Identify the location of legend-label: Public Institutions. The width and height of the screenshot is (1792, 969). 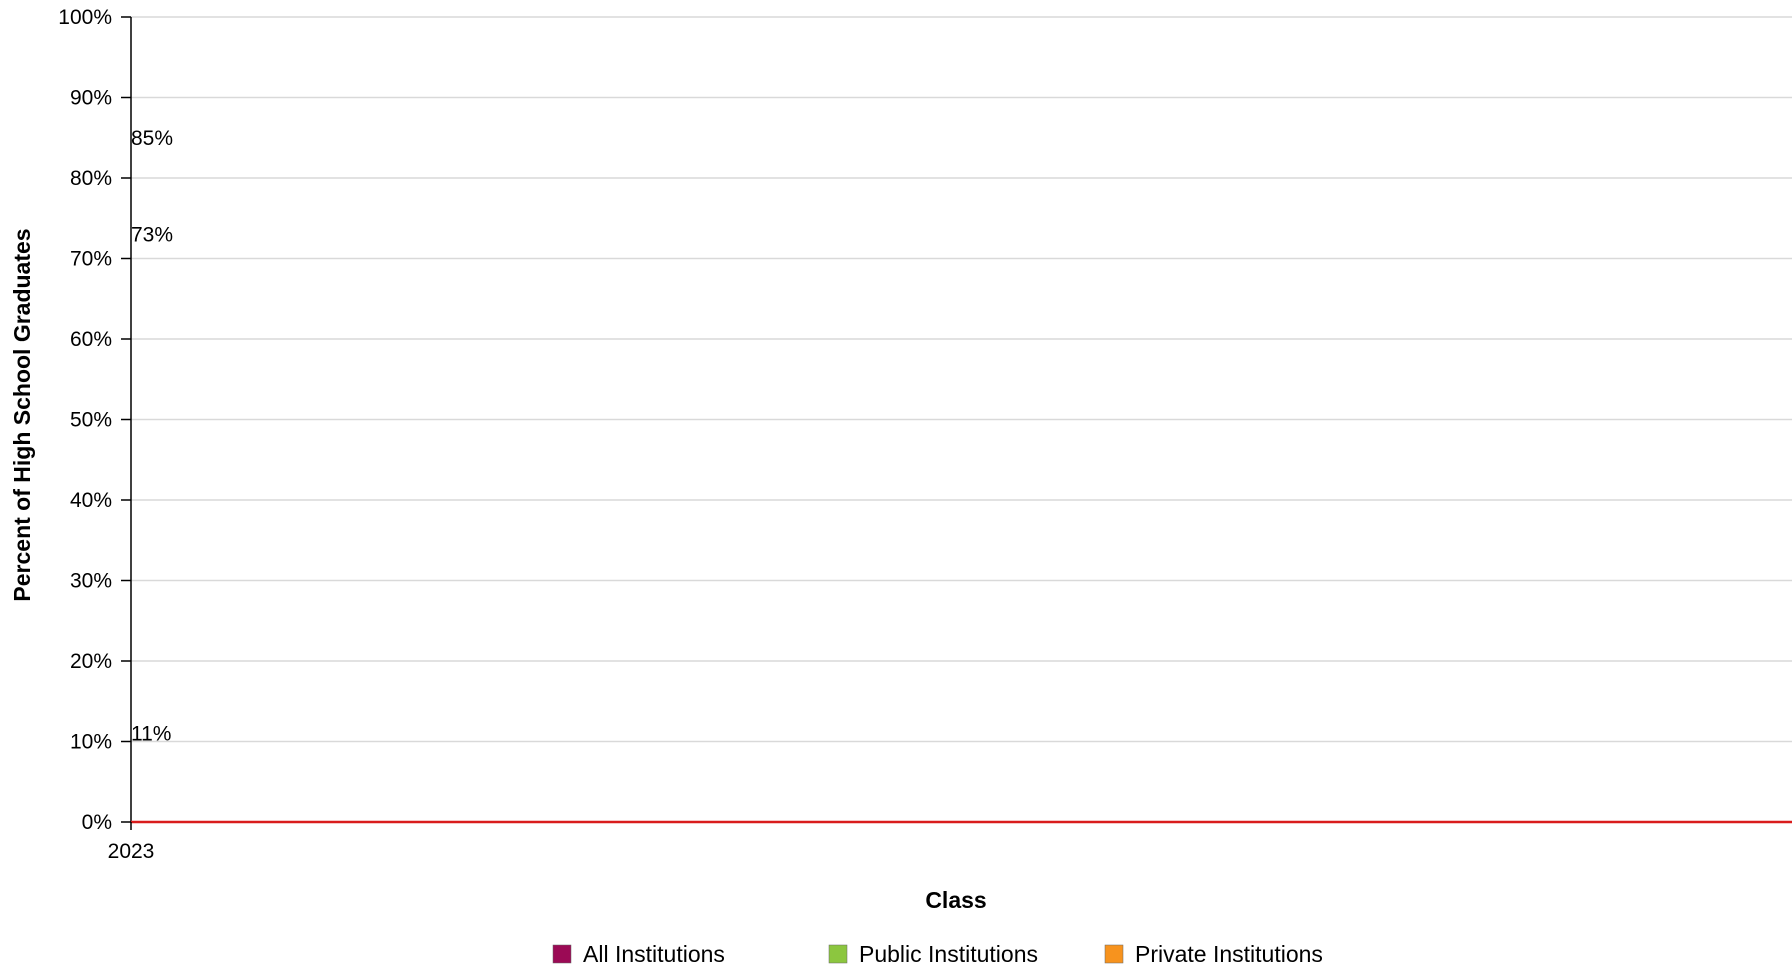
(948, 954).